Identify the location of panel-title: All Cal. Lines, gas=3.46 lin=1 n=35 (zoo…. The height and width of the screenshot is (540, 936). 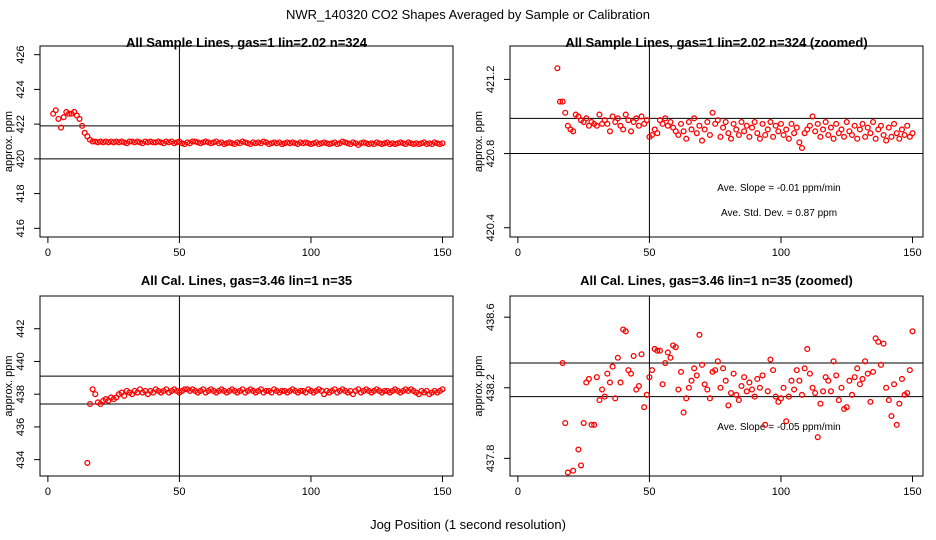
(716, 280).